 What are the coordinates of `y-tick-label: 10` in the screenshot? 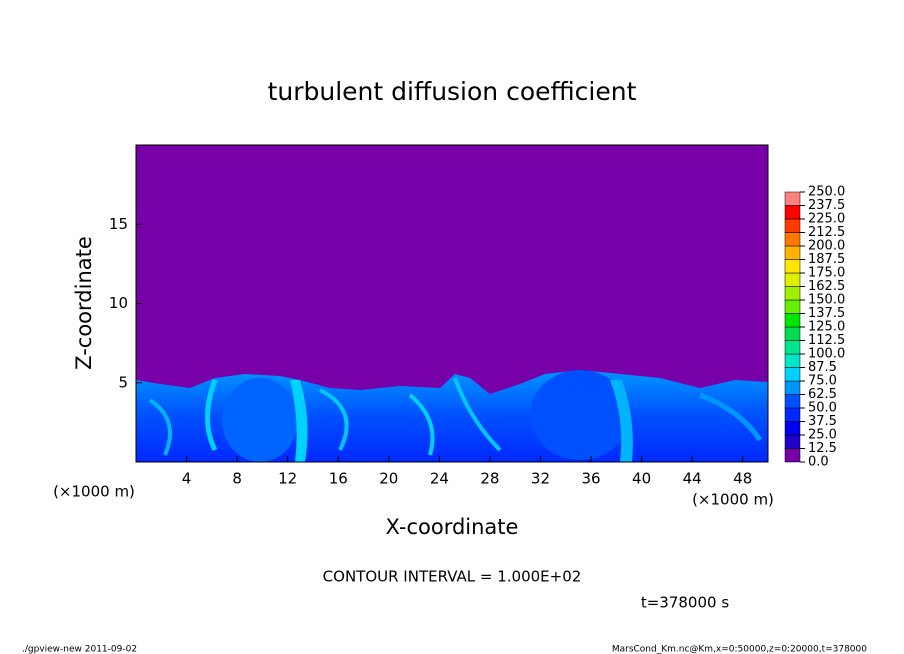 It's located at (118, 303).